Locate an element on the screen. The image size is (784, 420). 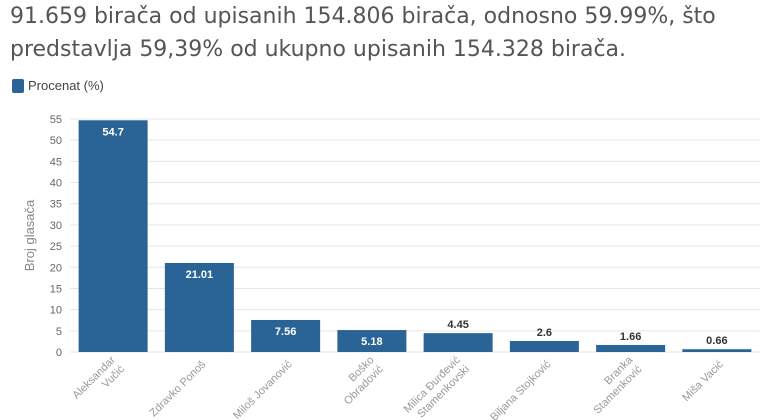
y-tick-label: 55 is located at coordinates (56, 120).